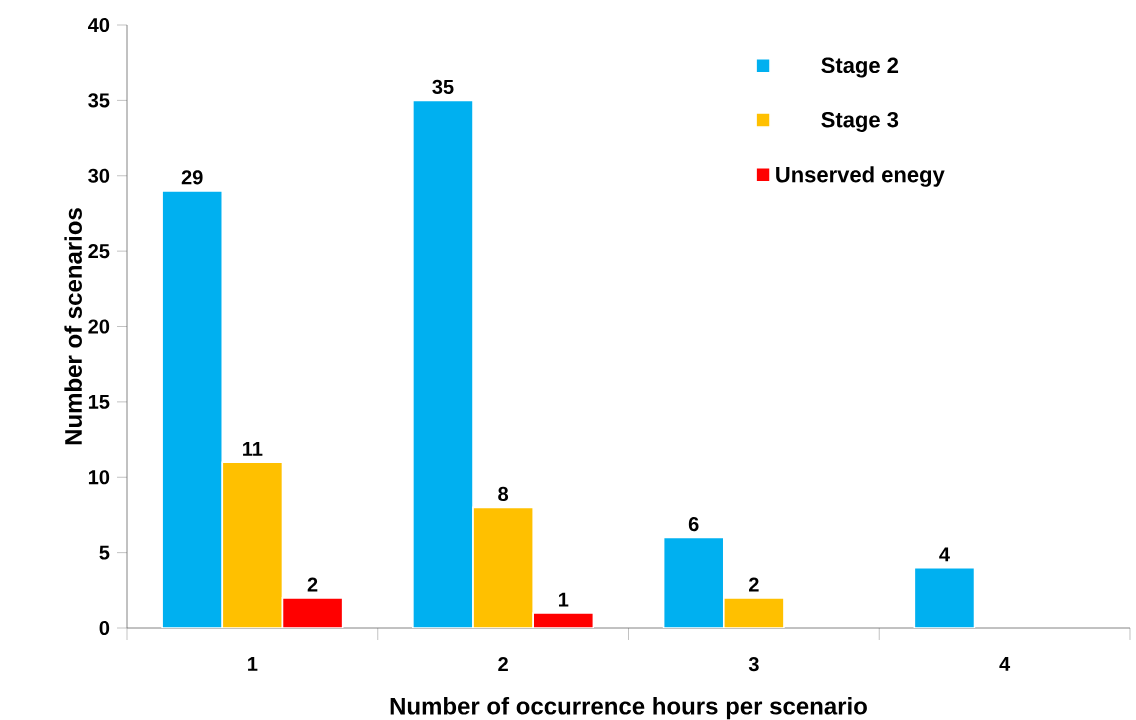 The width and height of the screenshot is (1136, 720). Describe the element at coordinates (253, 449) in the screenshot. I see `data-label: 11` at that location.